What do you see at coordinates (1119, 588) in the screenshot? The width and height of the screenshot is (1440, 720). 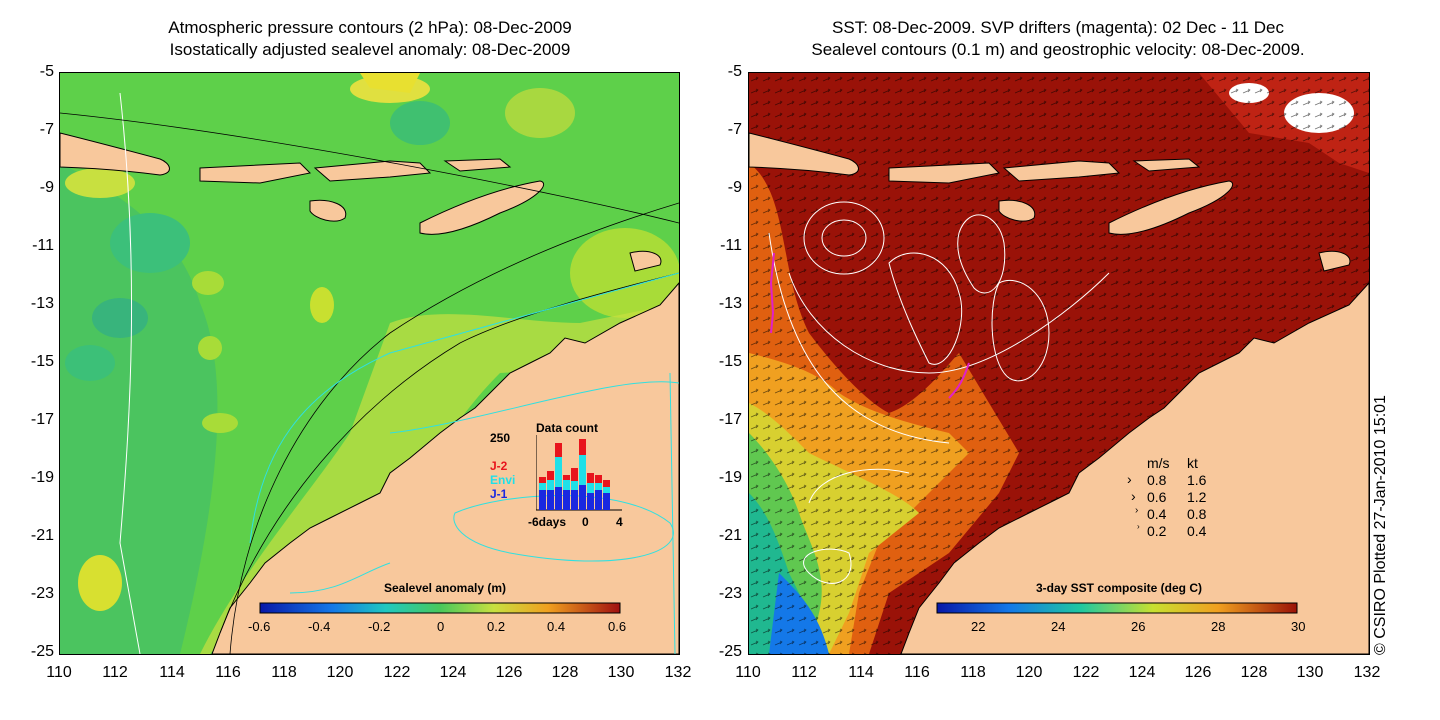 I see `right-colorbar-label: 3-day SST composite (deg C)` at bounding box center [1119, 588].